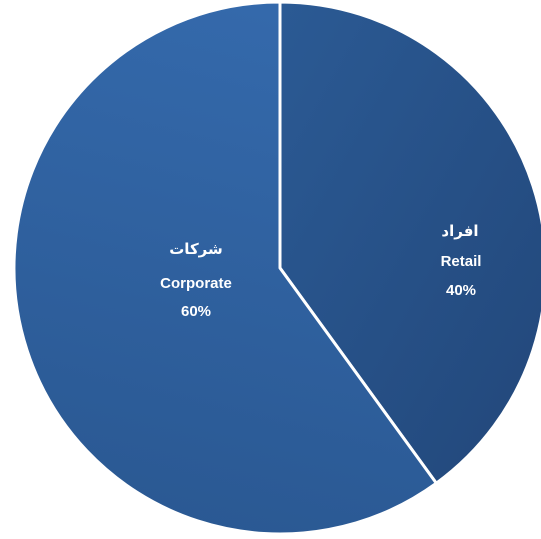 This screenshot has width=541, height=539. I want to click on slice-label-corporate-percent: 60%, so click(196, 311).